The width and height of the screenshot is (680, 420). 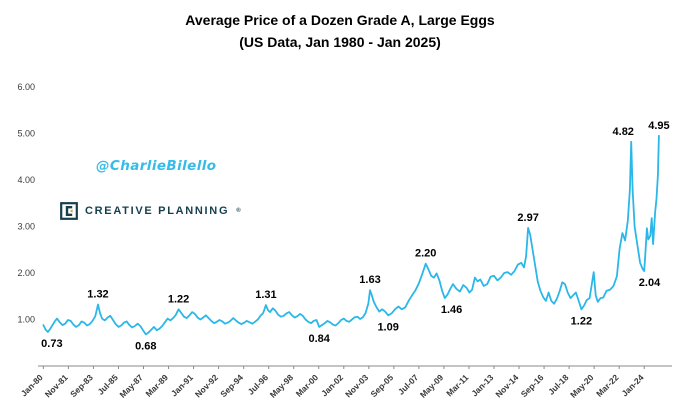 I want to click on x-tick-label: Sep-05, so click(x=381, y=385).